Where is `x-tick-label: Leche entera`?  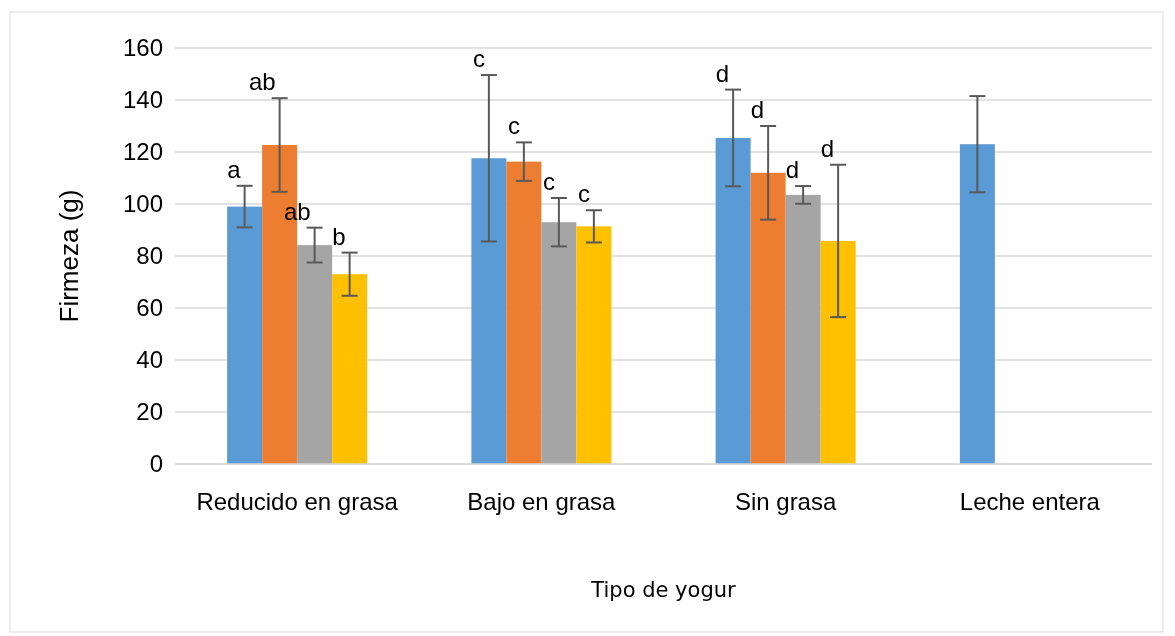
x-tick-label: Leche entera is located at coordinates (1030, 501).